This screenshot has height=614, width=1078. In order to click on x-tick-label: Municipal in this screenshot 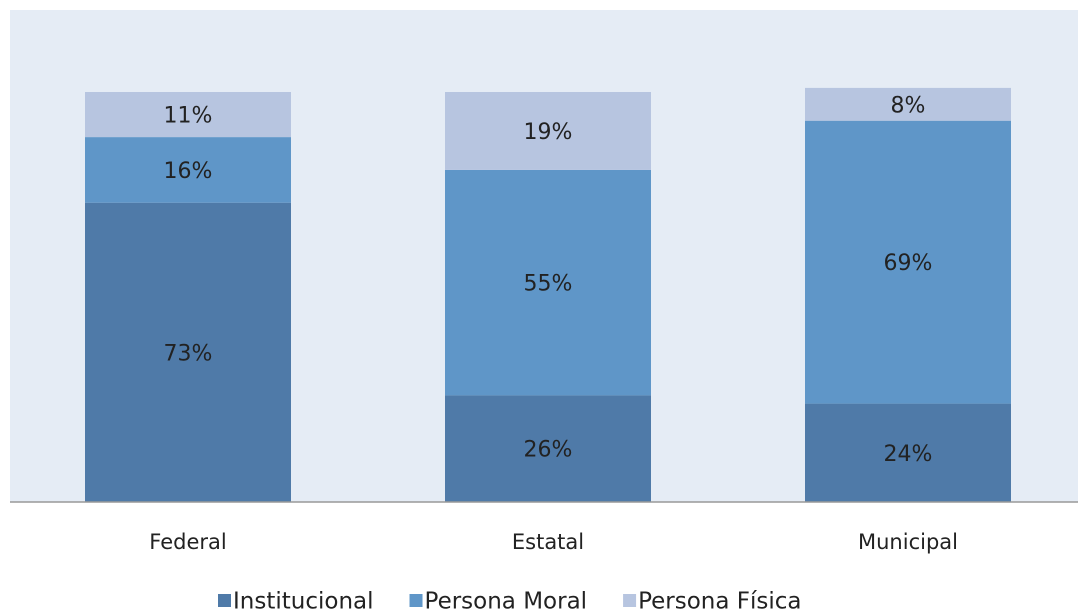, I will do `click(908, 542)`.